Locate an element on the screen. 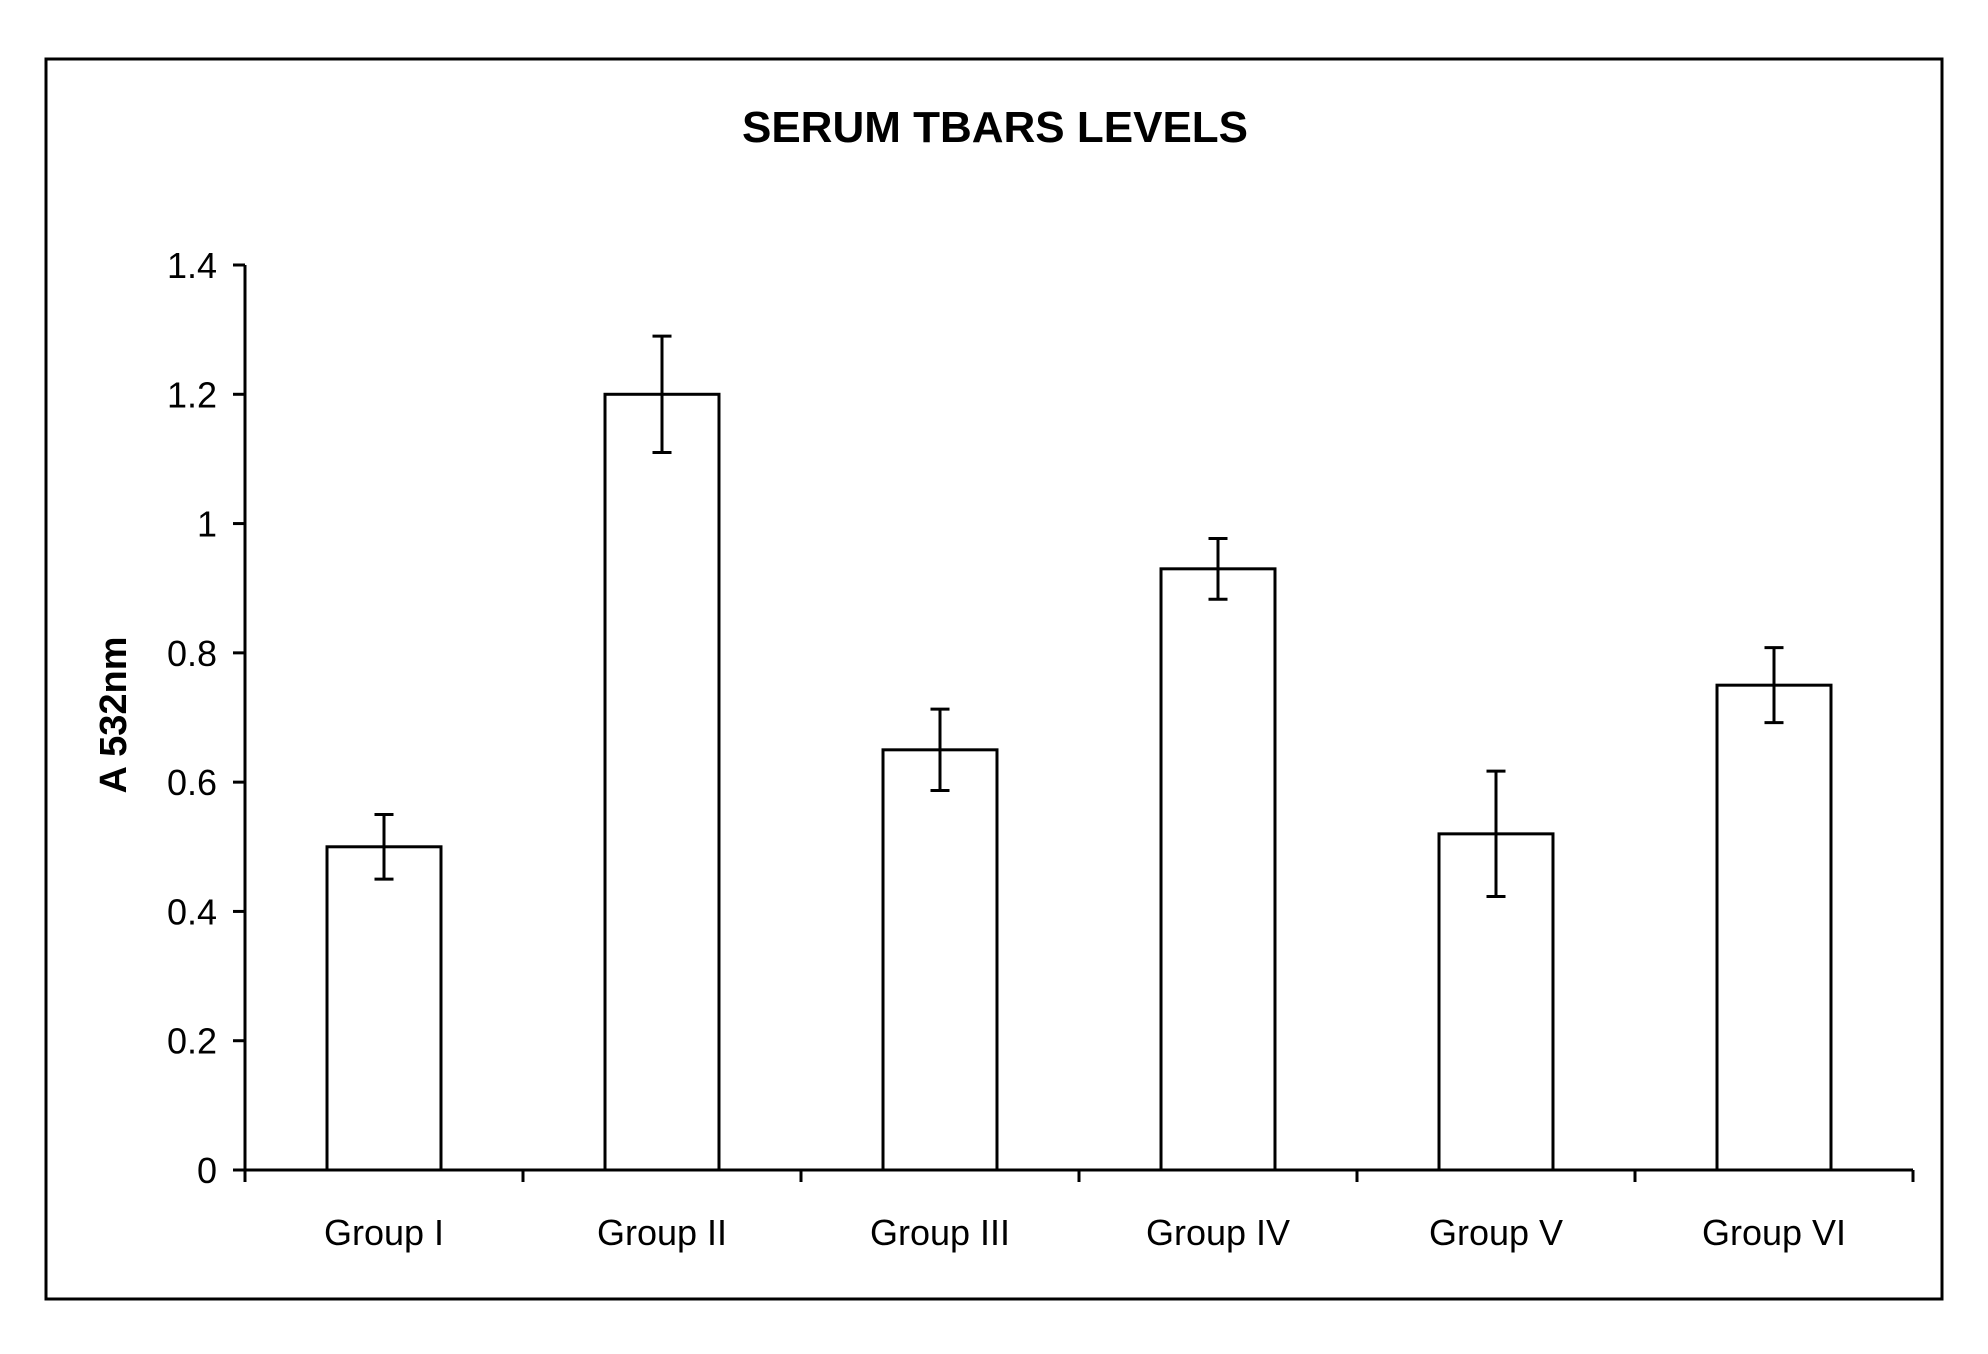 The image size is (1988, 1354). y-axis-label: A 532nm is located at coordinates (114, 715).